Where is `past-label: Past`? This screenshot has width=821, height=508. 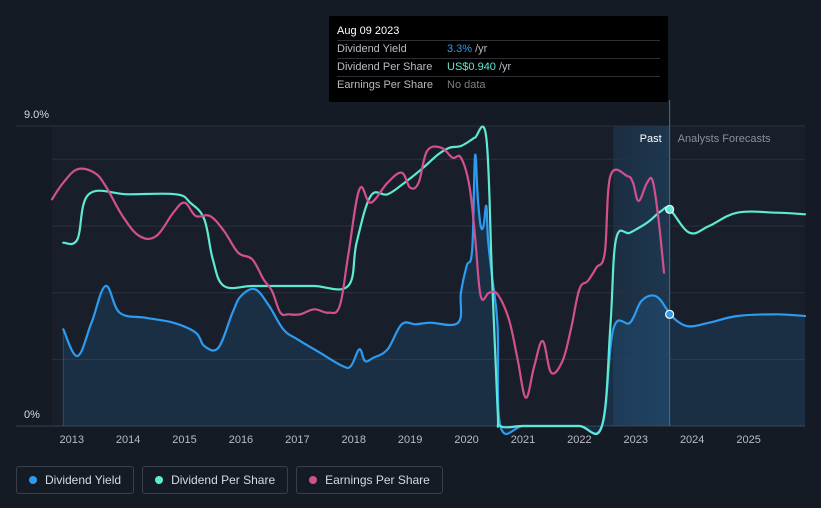
past-label: Past is located at coordinates (651, 139).